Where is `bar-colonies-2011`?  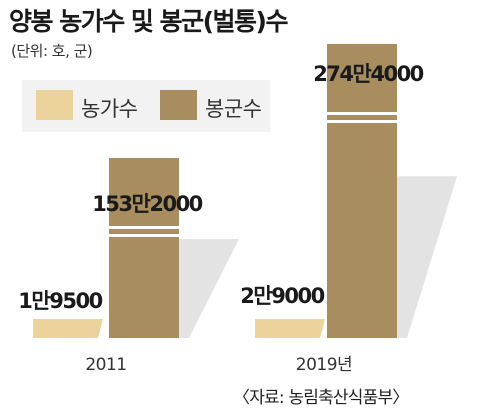 bar-colonies-2011 is located at coordinates (144, 248).